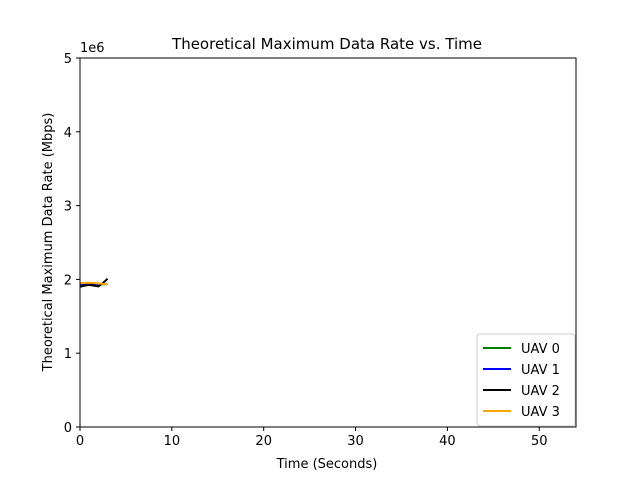  What do you see at coordinates (447, 441) in the screenshot?
I see `x-tick-label: 40` at bounding box center [447, 441].